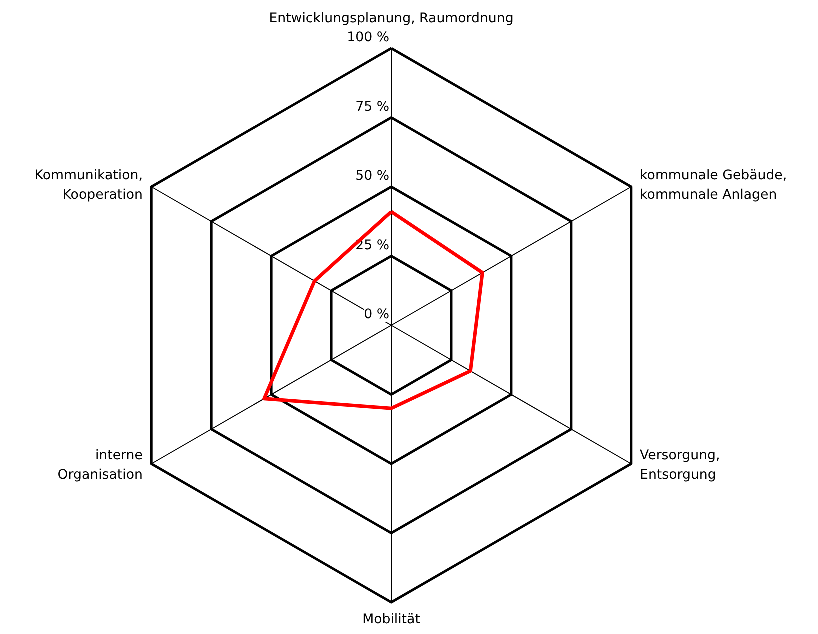  I want to click on spoke-label: Mobilität, so click(391, 620).